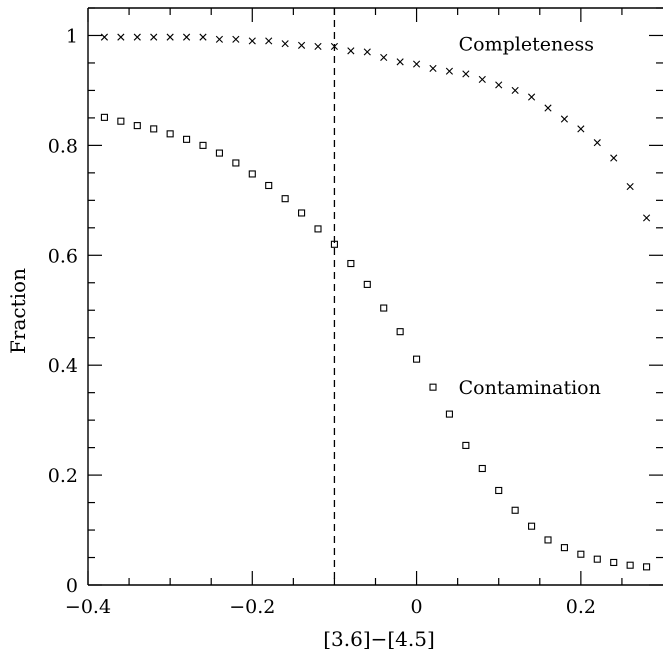  What do you see at coordinates (379, 639) in the screenshot?
I see `x-axis-title: [3.6]−[4.5]` at bounding box center [379, 639].